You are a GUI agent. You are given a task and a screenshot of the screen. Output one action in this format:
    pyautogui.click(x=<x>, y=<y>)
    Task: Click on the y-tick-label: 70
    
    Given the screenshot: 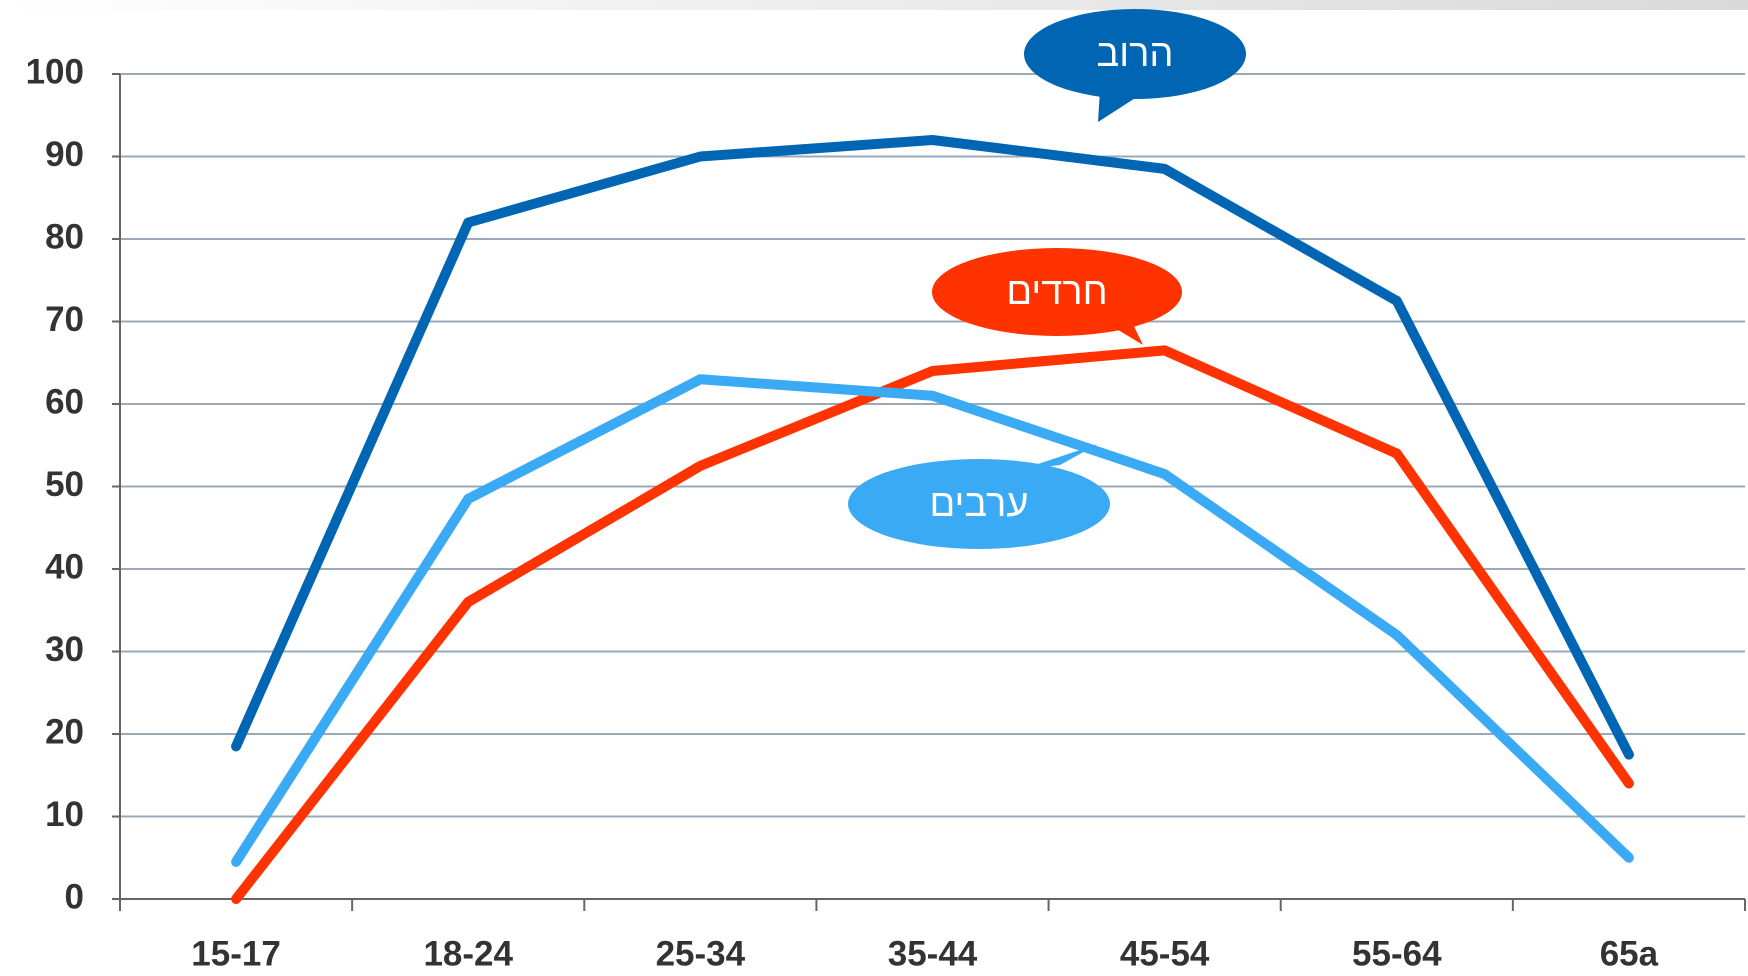 What is the action you would take?
    pyautogui.click(x=64, y=319)
    